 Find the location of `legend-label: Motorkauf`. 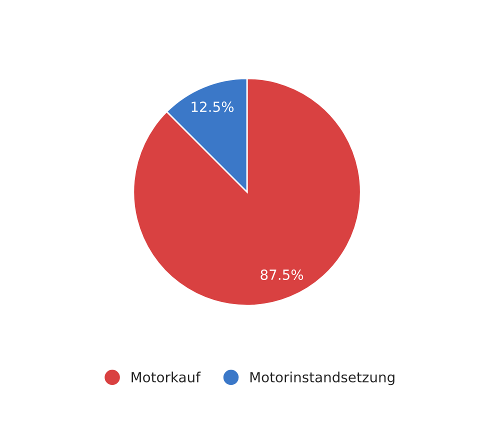

legend-label: Motorkauf is located at coordinates (166, 377).